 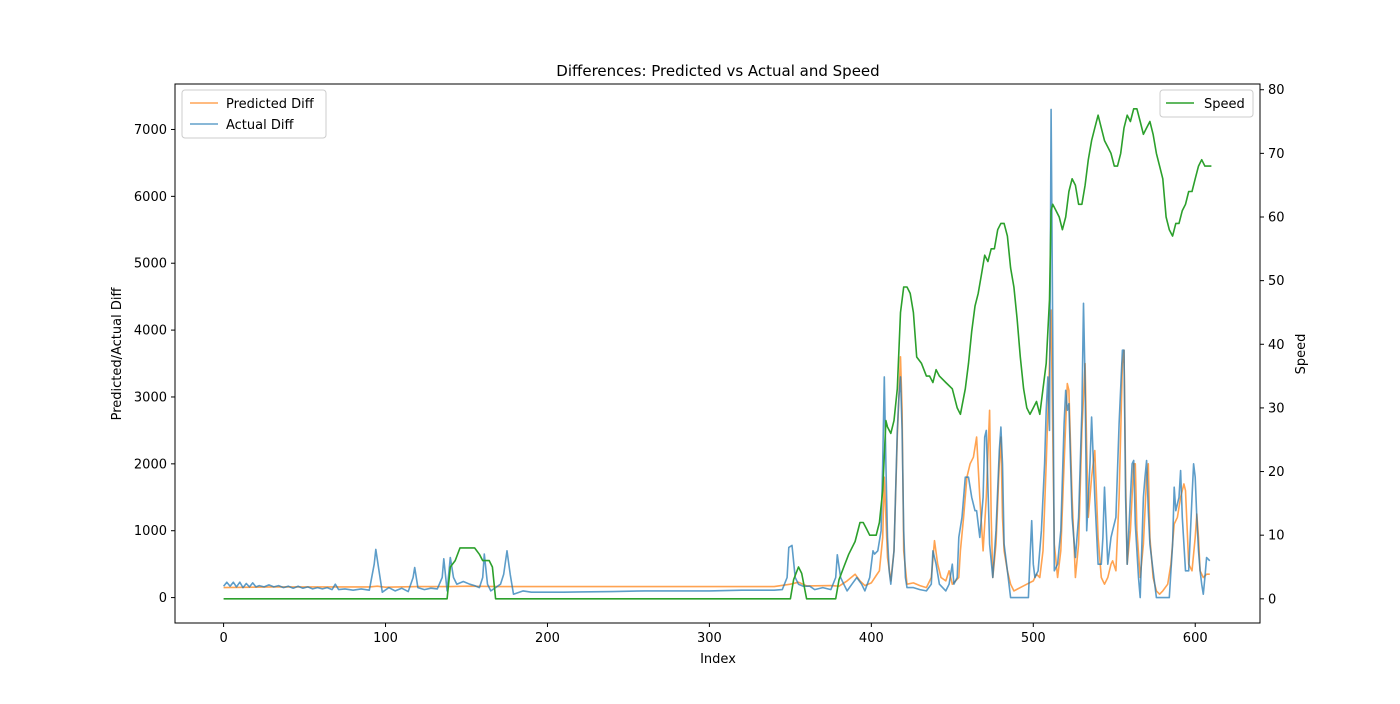 I want to click on x-tick-label: 300, so click(x=709, y=638).